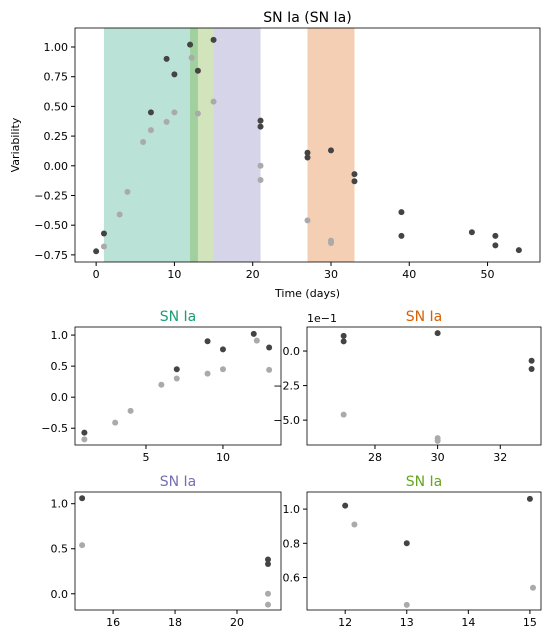 This screenshot has height=640, width=550. Describe the element at coordinates (307, 293) in the screenshot. I see `x-axis-label: Time (days)` at that location.